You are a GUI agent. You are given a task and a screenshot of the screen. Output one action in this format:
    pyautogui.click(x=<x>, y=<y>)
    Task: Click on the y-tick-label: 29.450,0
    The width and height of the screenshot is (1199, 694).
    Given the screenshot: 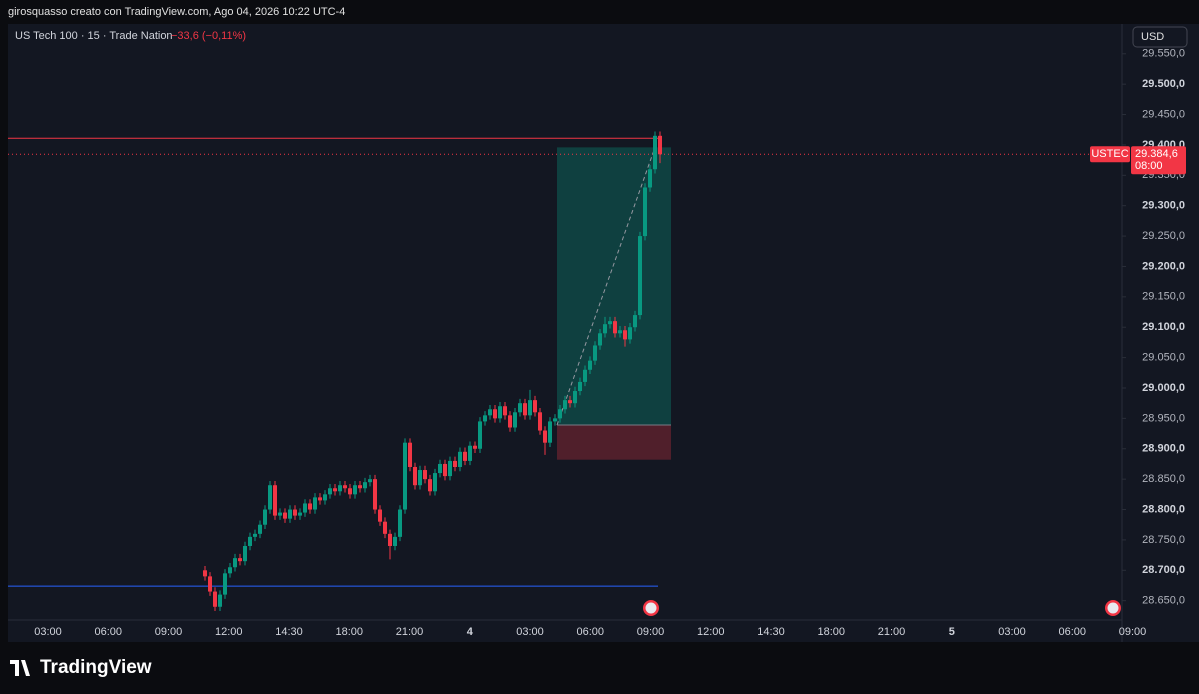 What is the action you would take?
    pyautogui.click(x=1163, y=114)
    